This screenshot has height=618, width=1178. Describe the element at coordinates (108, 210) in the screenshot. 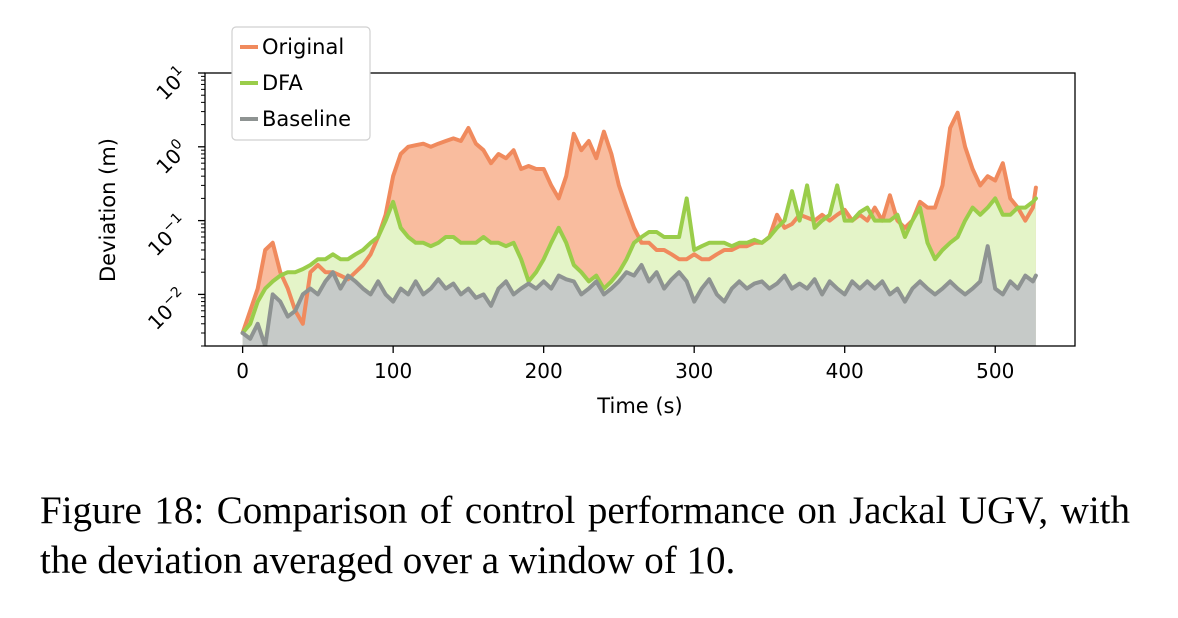

I see `y-axis-label: Deviation (m)` at that location.